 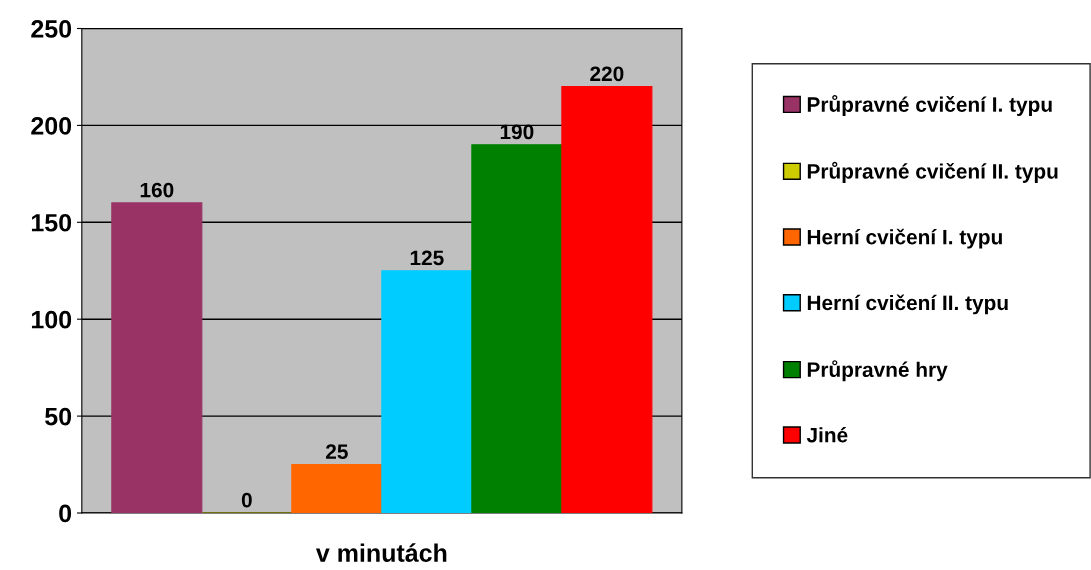 What do you see at coordinates (51, 29) in the screenshot?
I see `y-tick-label: 250` at bounding box center [51, 29].